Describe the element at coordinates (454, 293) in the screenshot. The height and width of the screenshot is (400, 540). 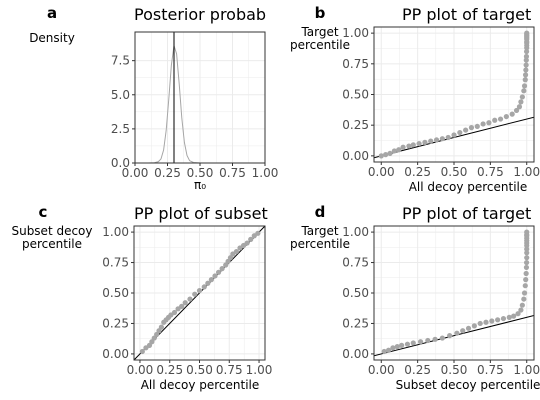
I see `data-layer` at that location.